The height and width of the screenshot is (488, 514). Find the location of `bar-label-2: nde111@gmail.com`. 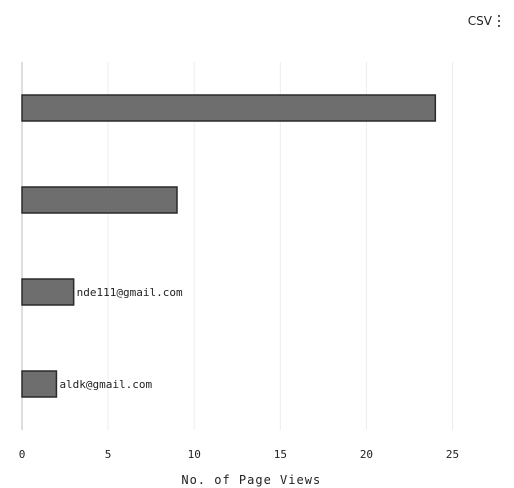

bar-label-2: nde111@gmail.com is located at coordinates (130, 292).